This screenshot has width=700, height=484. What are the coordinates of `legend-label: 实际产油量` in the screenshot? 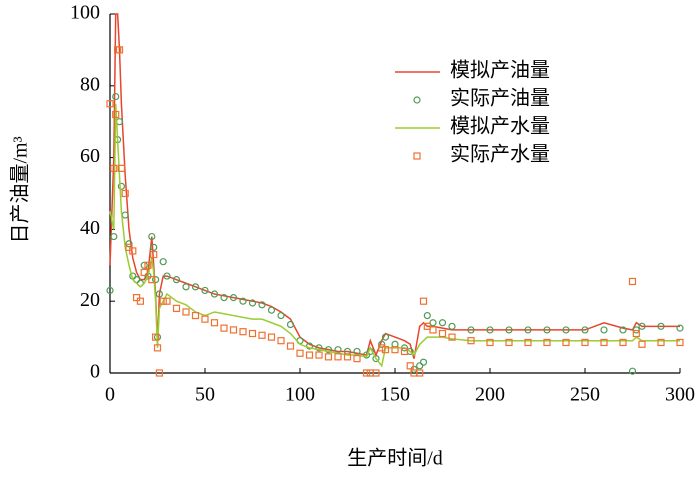 It's located at (500, 98).